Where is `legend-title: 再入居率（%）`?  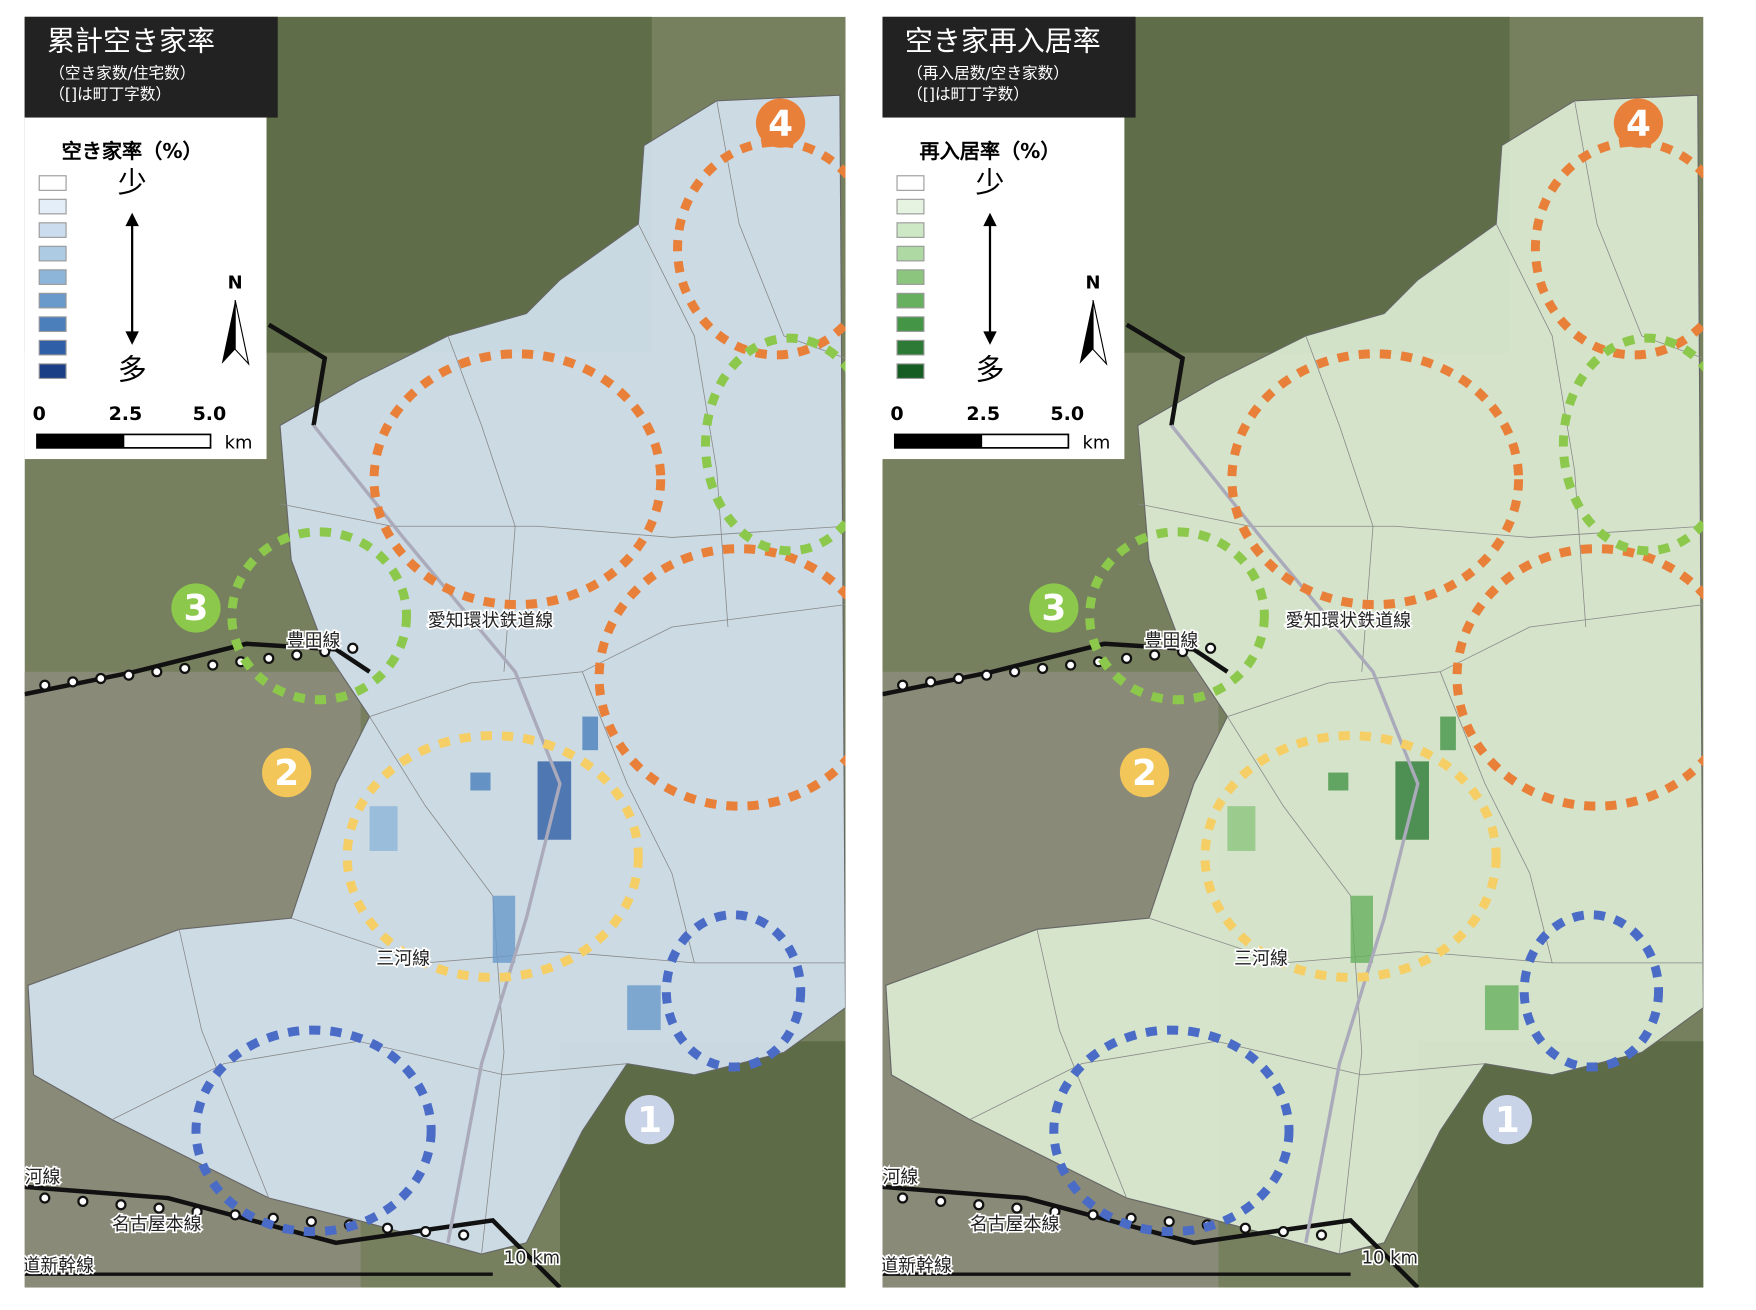 legend-title: 再入居率（%） is located at coordinates (989, 151).